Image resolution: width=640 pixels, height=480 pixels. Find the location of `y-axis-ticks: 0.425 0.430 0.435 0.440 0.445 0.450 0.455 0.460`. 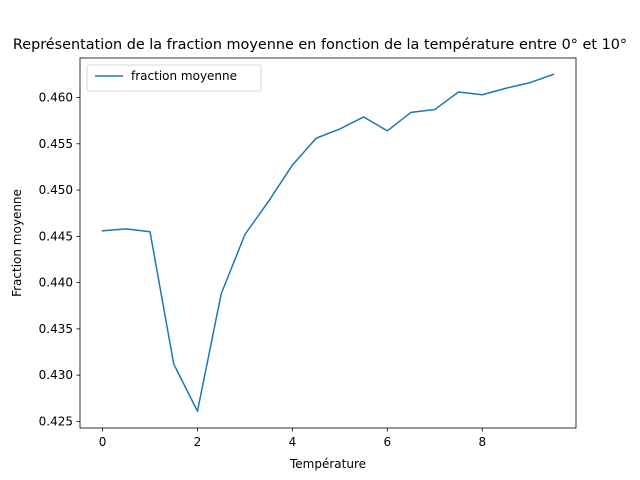

y-axis-ticks: 0.425 0.430 0.435 0.440 0.445 0.450 0.455 0.460 is located at coordinates (59, 259).